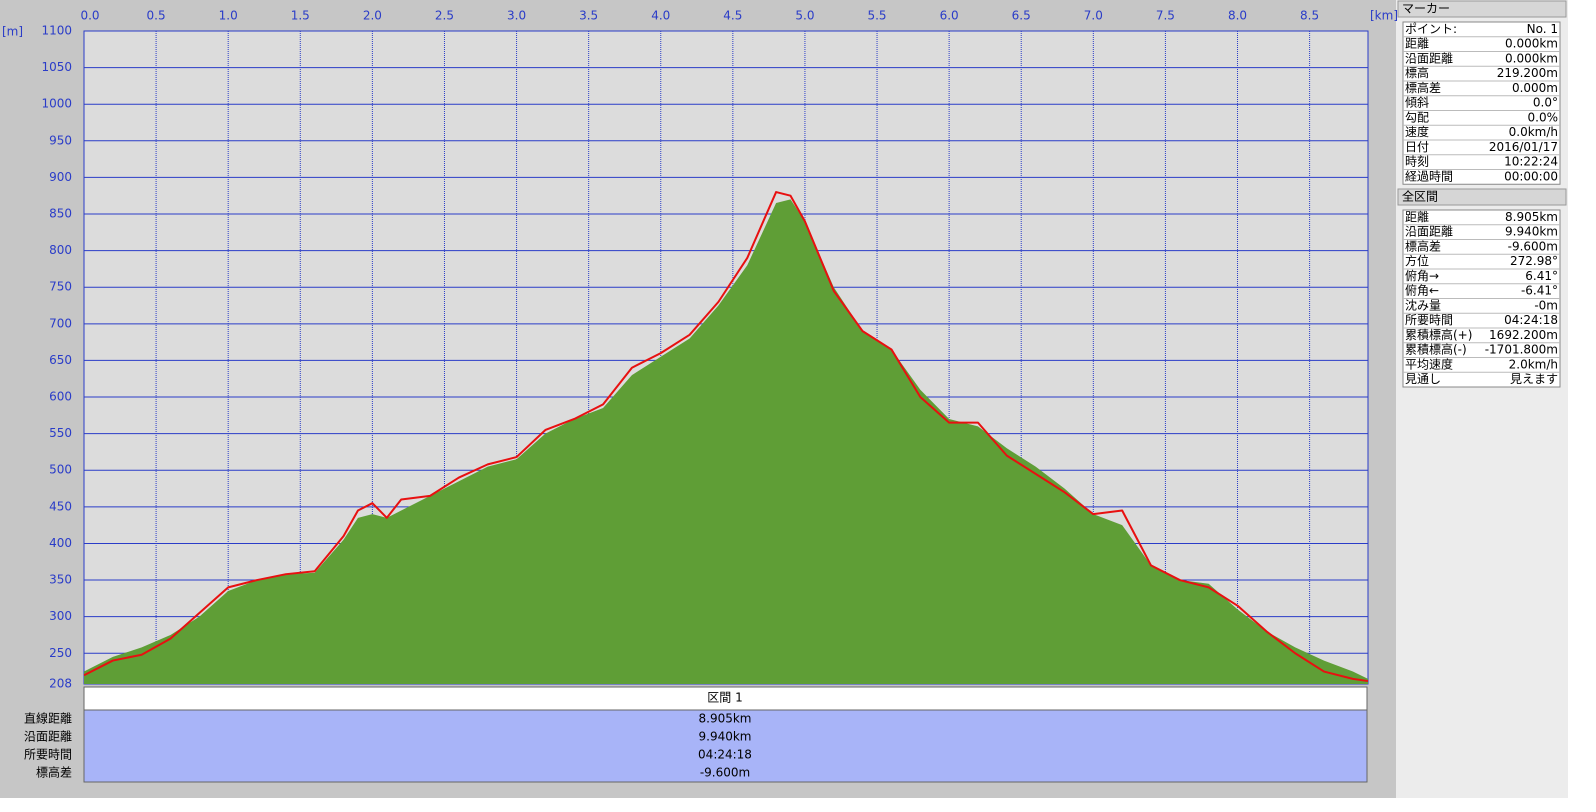  I want to click on x-tick-label: 0.5, so click(156, 16).